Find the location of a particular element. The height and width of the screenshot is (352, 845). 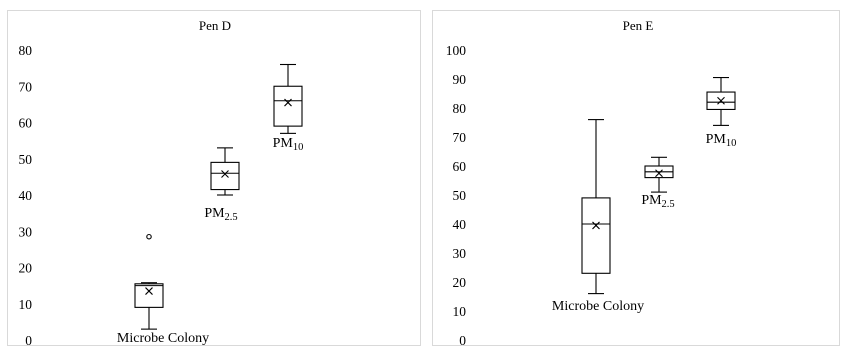

chart-title: Pen E is located at coordinates (638, 25).